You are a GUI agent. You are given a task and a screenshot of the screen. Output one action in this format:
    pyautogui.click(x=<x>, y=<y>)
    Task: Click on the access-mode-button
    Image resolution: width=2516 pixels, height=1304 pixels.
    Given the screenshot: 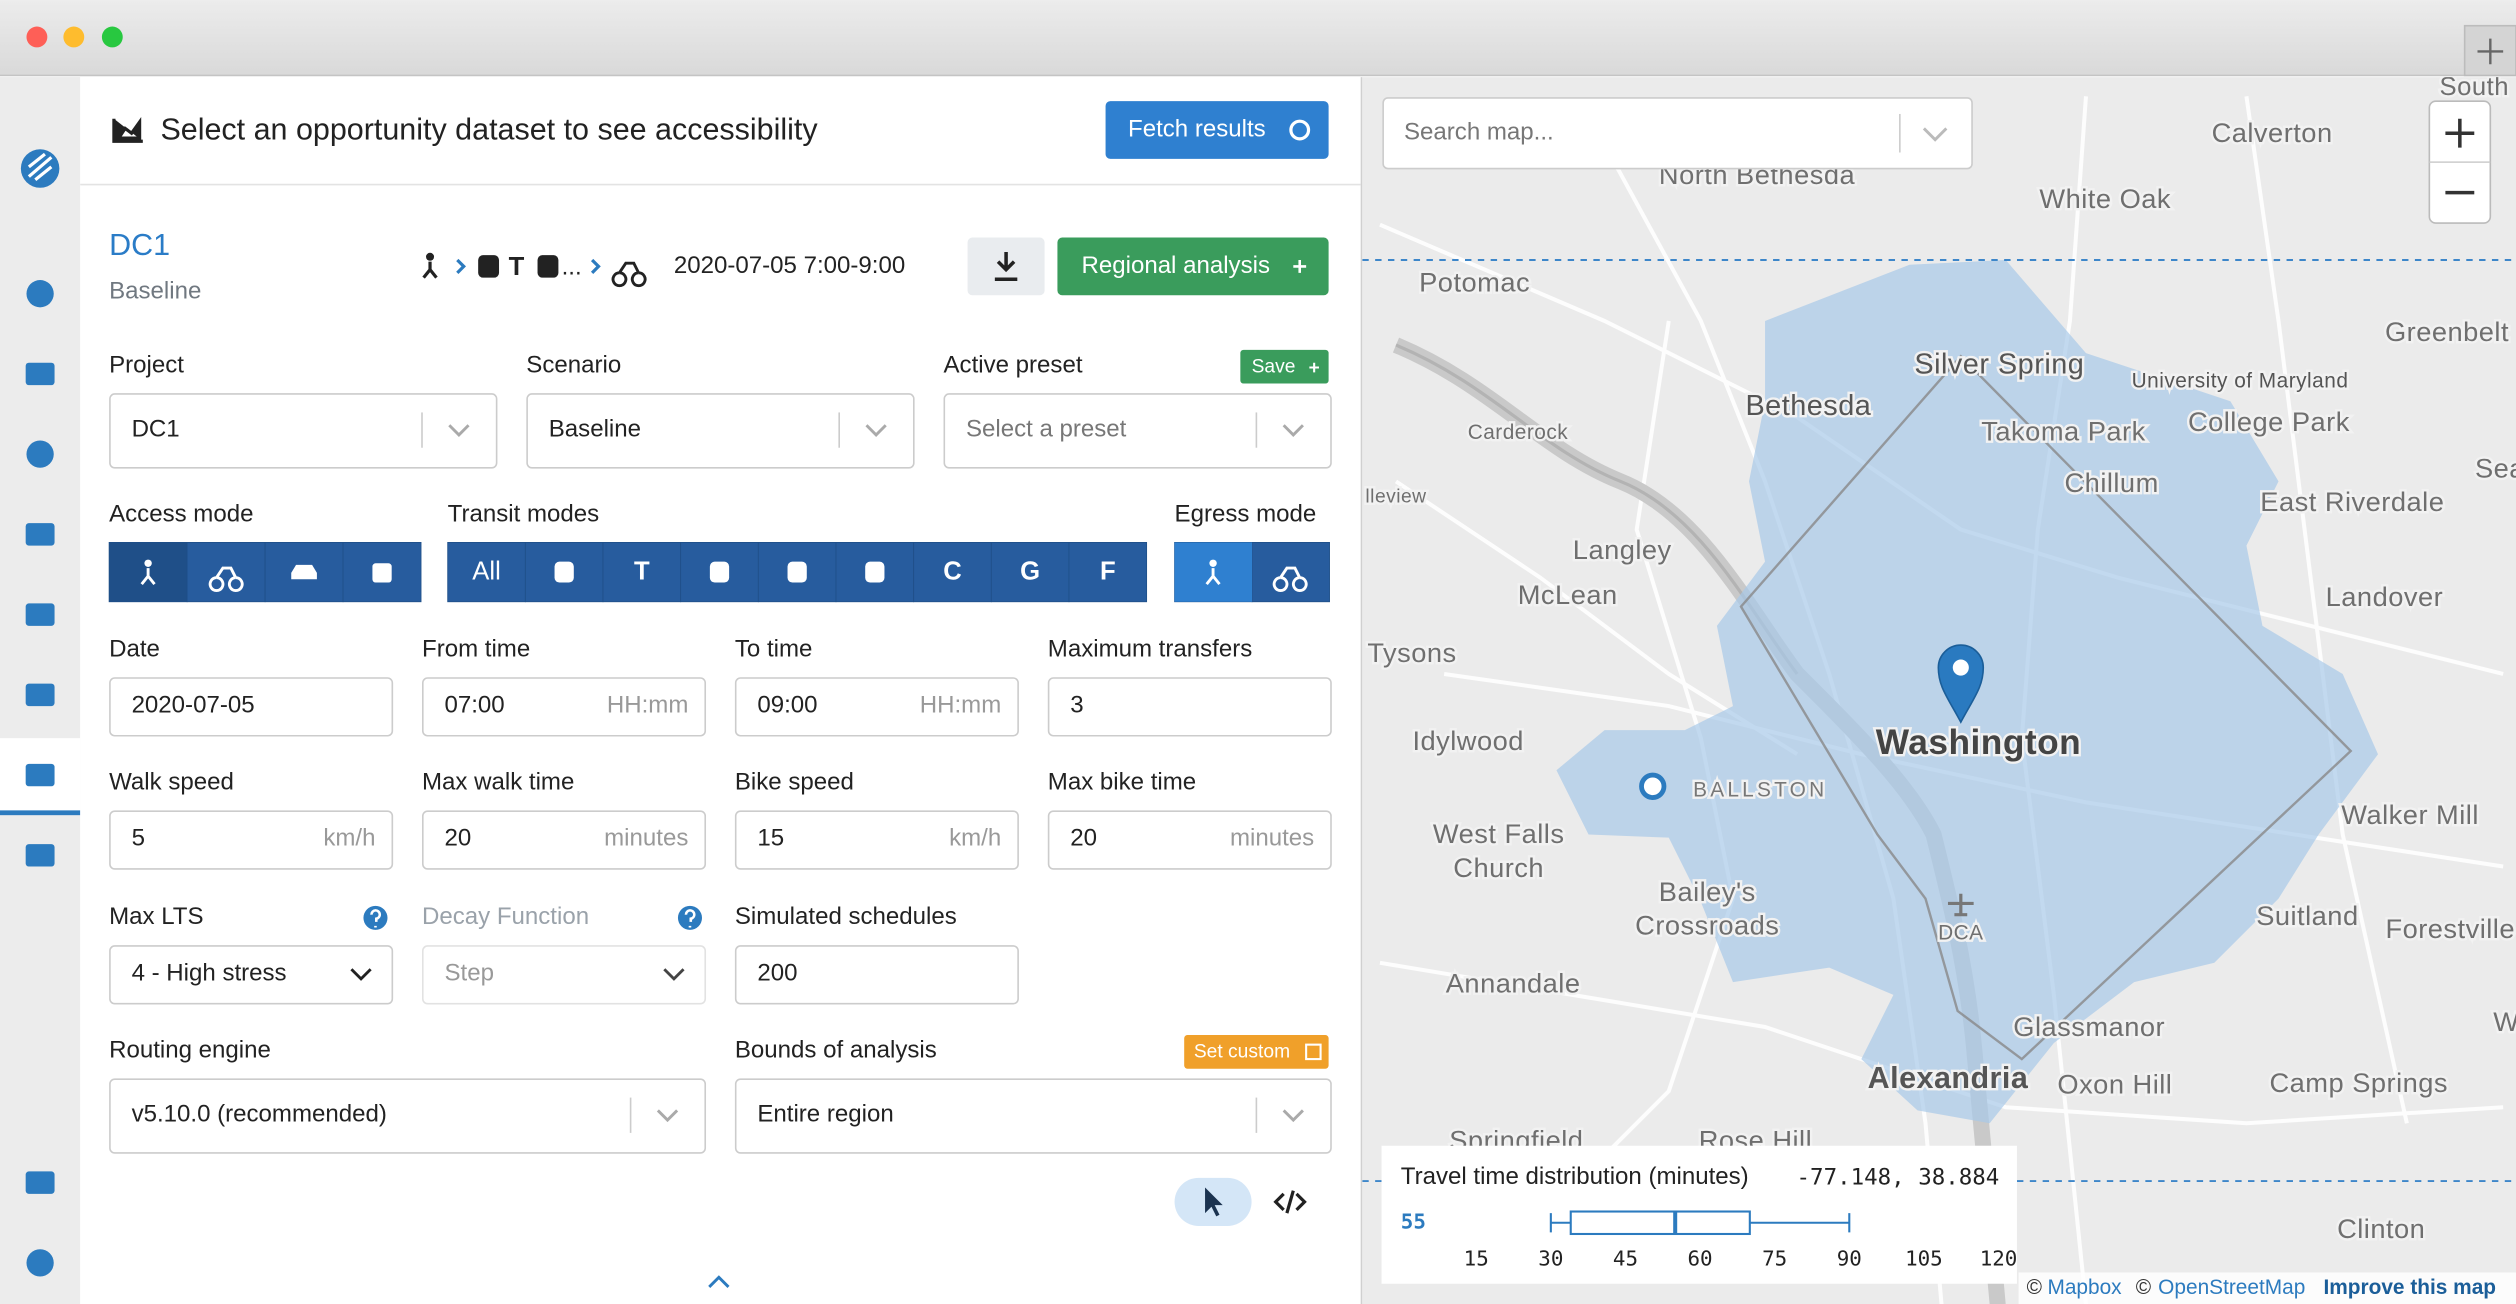 What is the action you would take?
    pyautogui.click(x=226, y=571)
    